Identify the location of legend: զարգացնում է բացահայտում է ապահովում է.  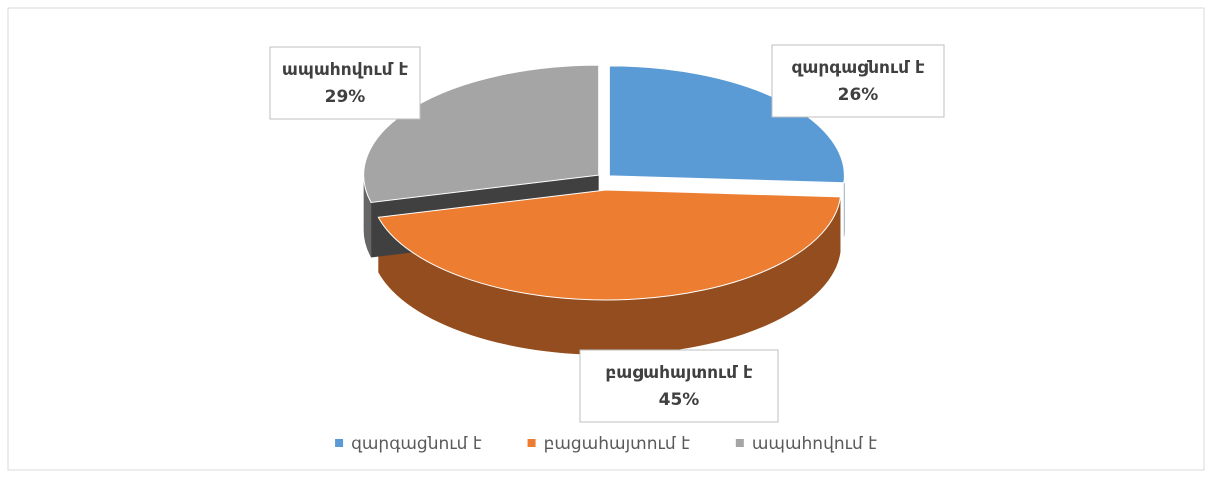
(606, 444).